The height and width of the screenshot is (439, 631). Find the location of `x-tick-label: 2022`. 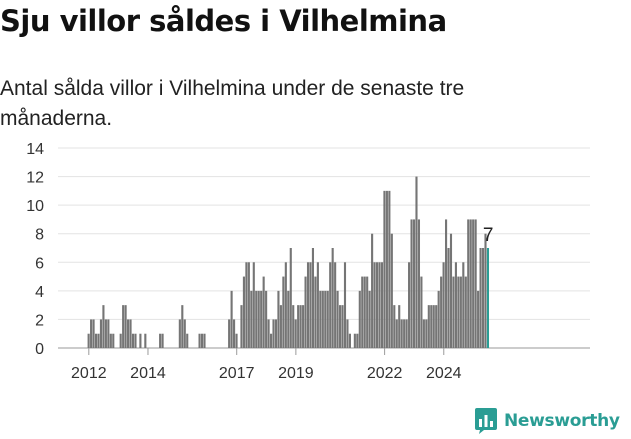

x-tick-label: 2022 is located at coordinates (385, 373).